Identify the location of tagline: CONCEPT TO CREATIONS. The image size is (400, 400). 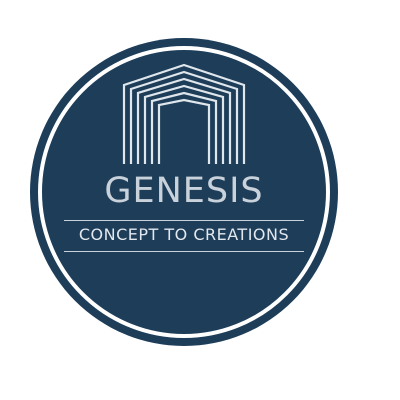
(184, 234).